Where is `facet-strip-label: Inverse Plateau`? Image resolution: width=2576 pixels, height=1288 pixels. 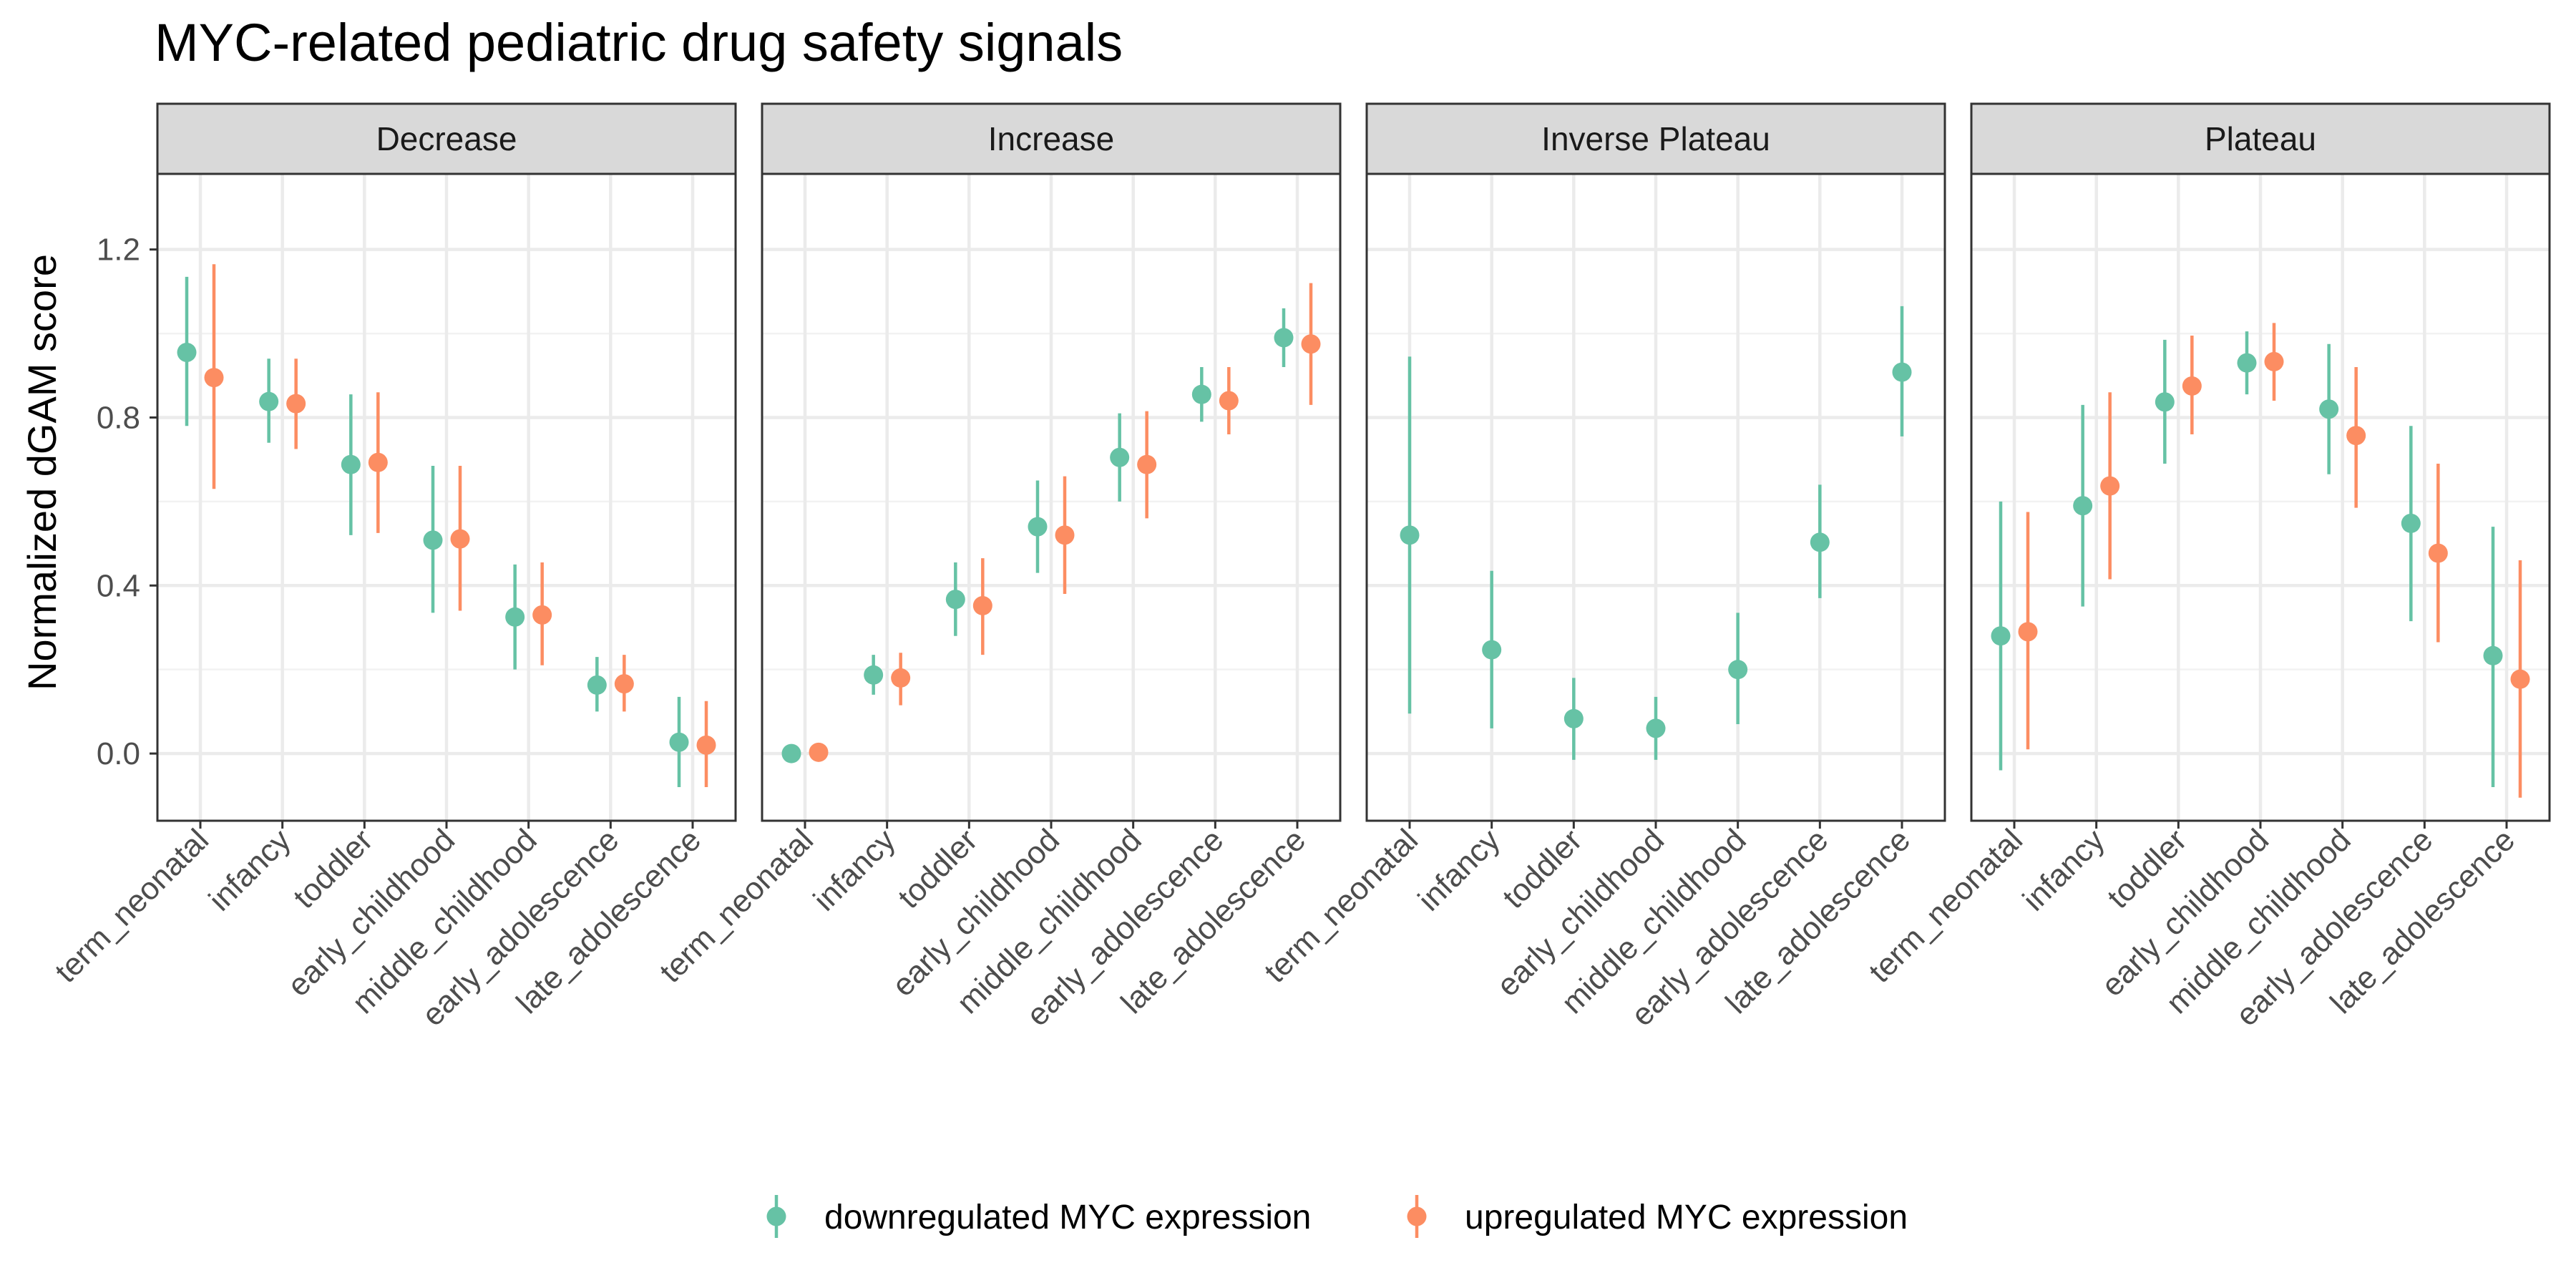
facet-strip-label: Inverse Plateau is located at coordinates (1655, 138).